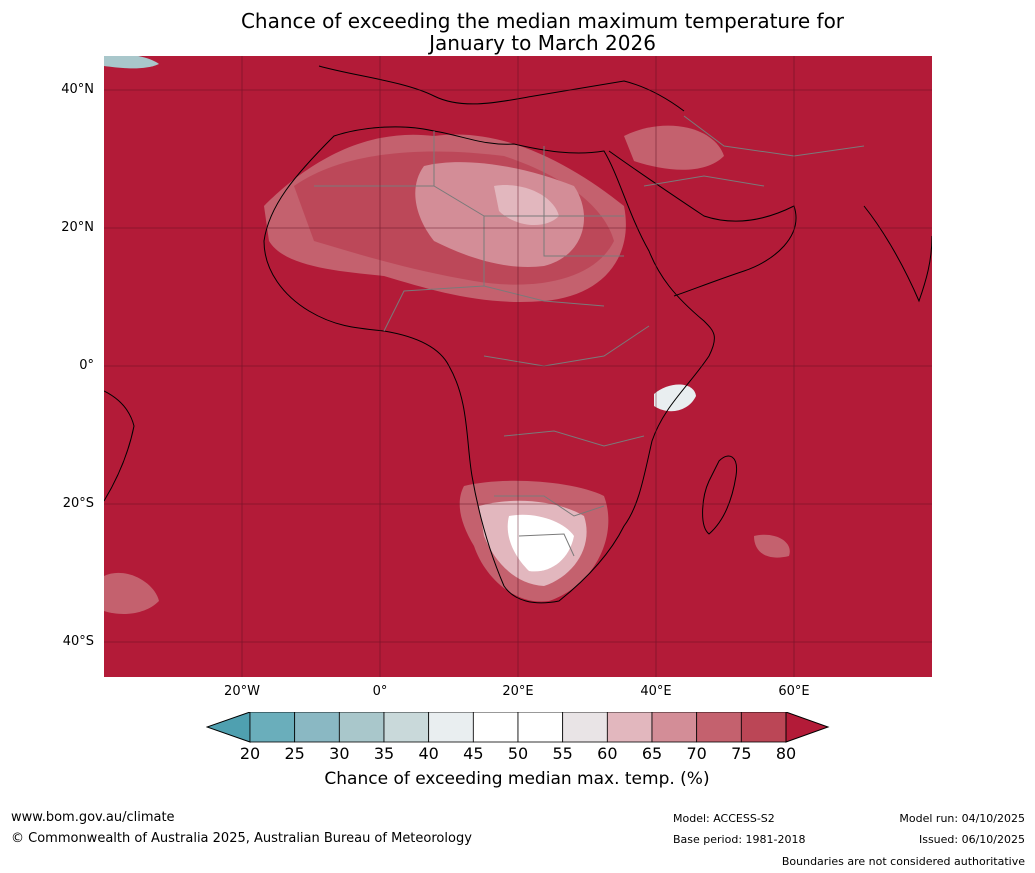 The width and height of the screenshot is (1035, 873). Describe the element at coordinates (428, 753) in the screenshot. I see `colorbar-tick-label: 40` at that location.